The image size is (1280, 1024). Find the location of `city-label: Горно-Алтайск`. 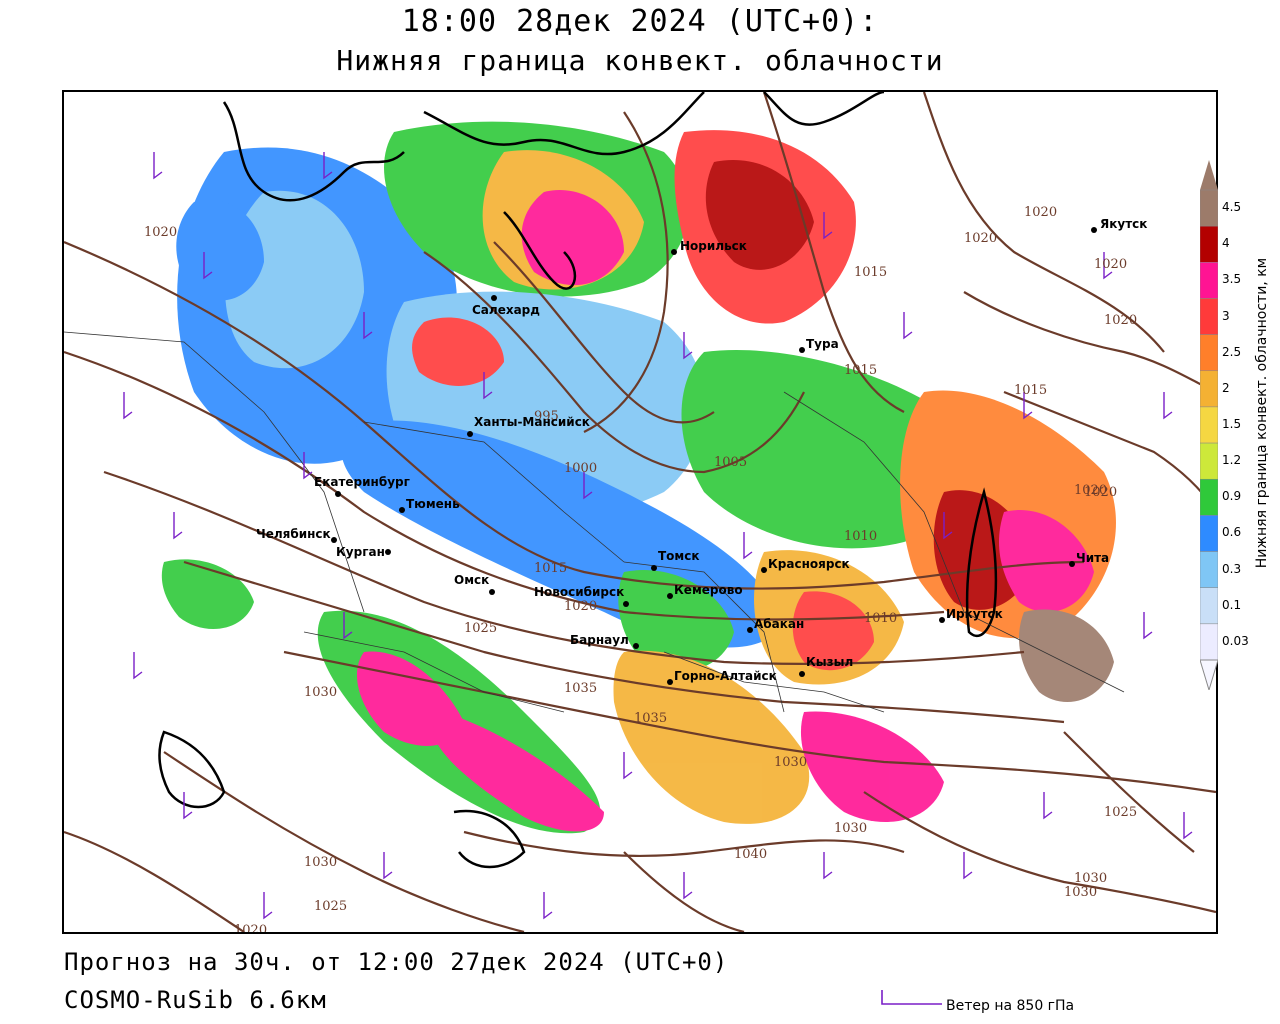

city-label: Горно-Алтайск is located at coordinates (725, 676).